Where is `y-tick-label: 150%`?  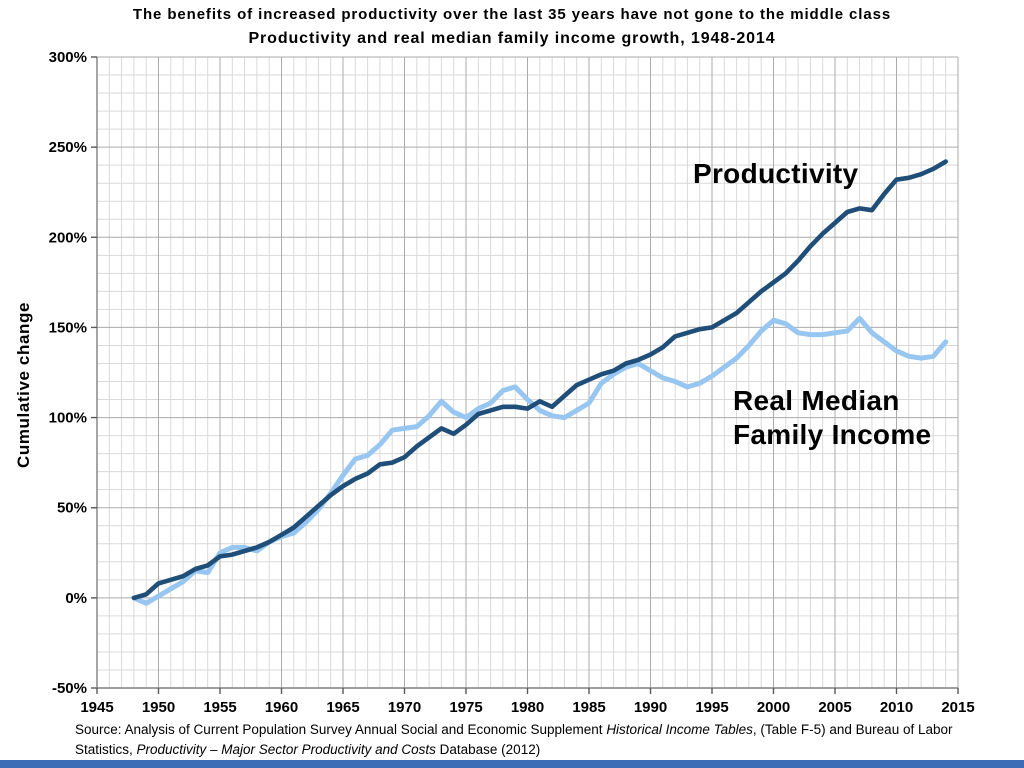 y-tick-label: 150% is located at coordinates (68, 327).